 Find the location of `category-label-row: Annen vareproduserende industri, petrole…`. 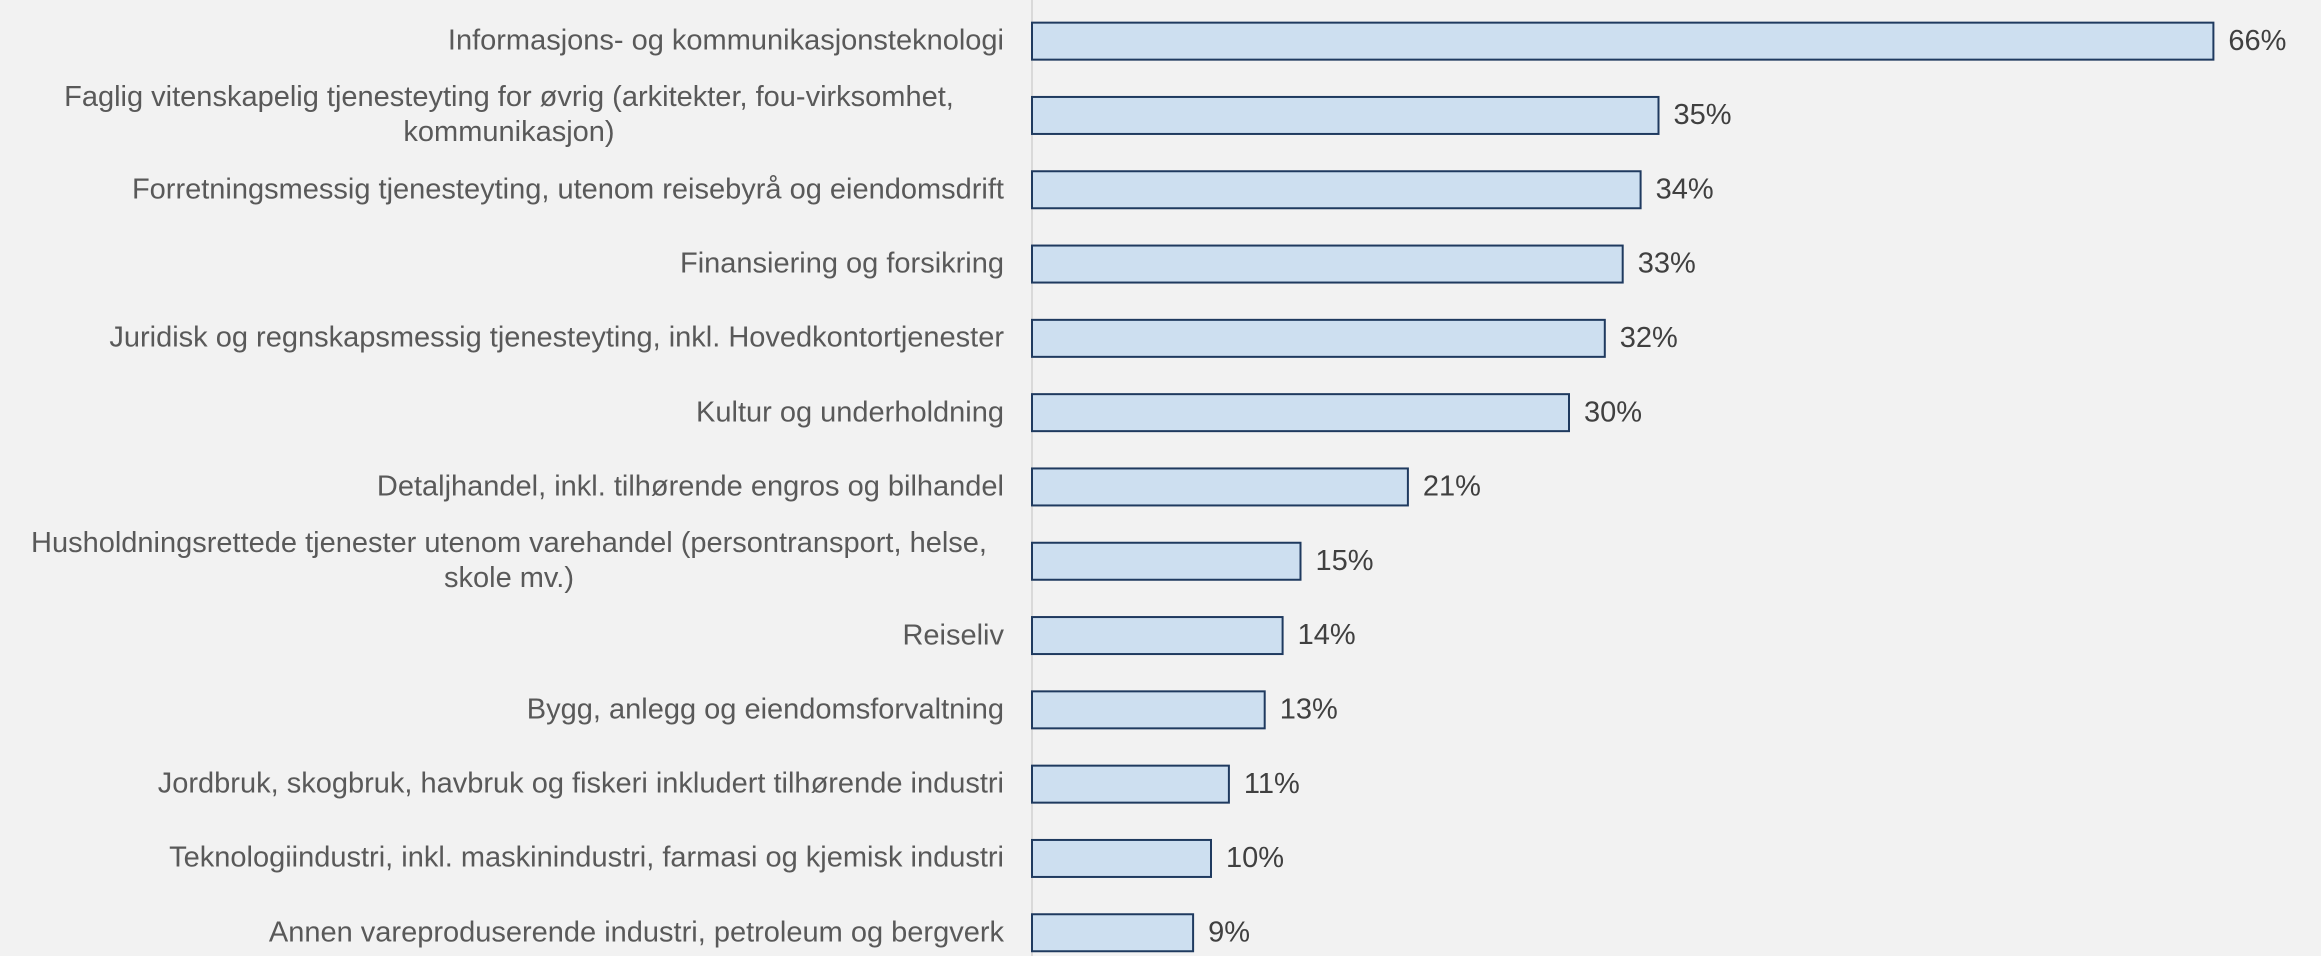

category-label-row: Annen vareproduserende industri, petrole… is located at coordinates (504, 932).